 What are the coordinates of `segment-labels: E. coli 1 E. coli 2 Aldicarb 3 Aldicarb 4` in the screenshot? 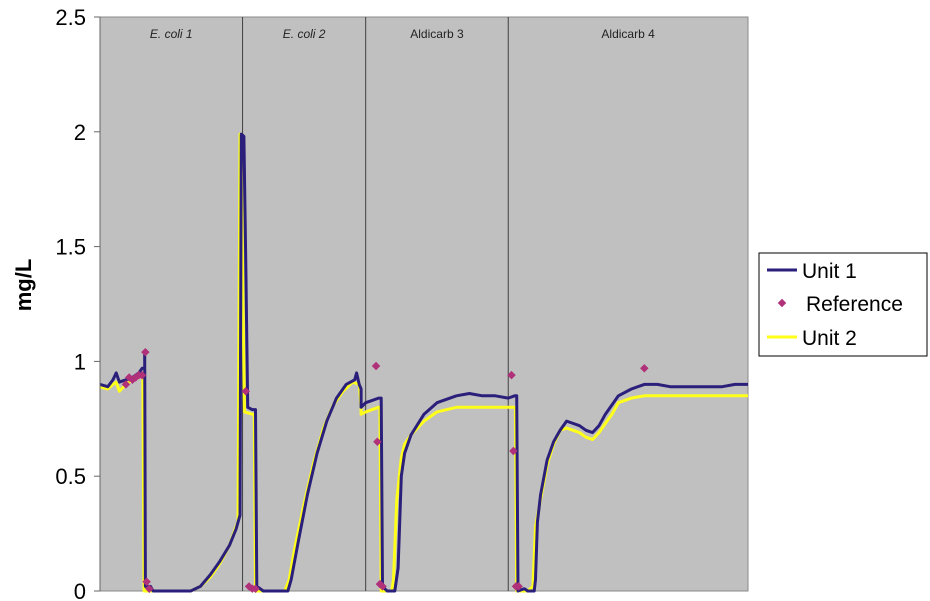 It's located at (402, 34).